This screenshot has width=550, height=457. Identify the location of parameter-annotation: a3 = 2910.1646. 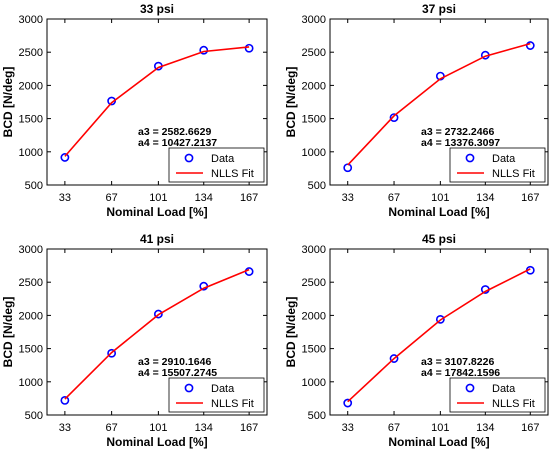
(174, 362).